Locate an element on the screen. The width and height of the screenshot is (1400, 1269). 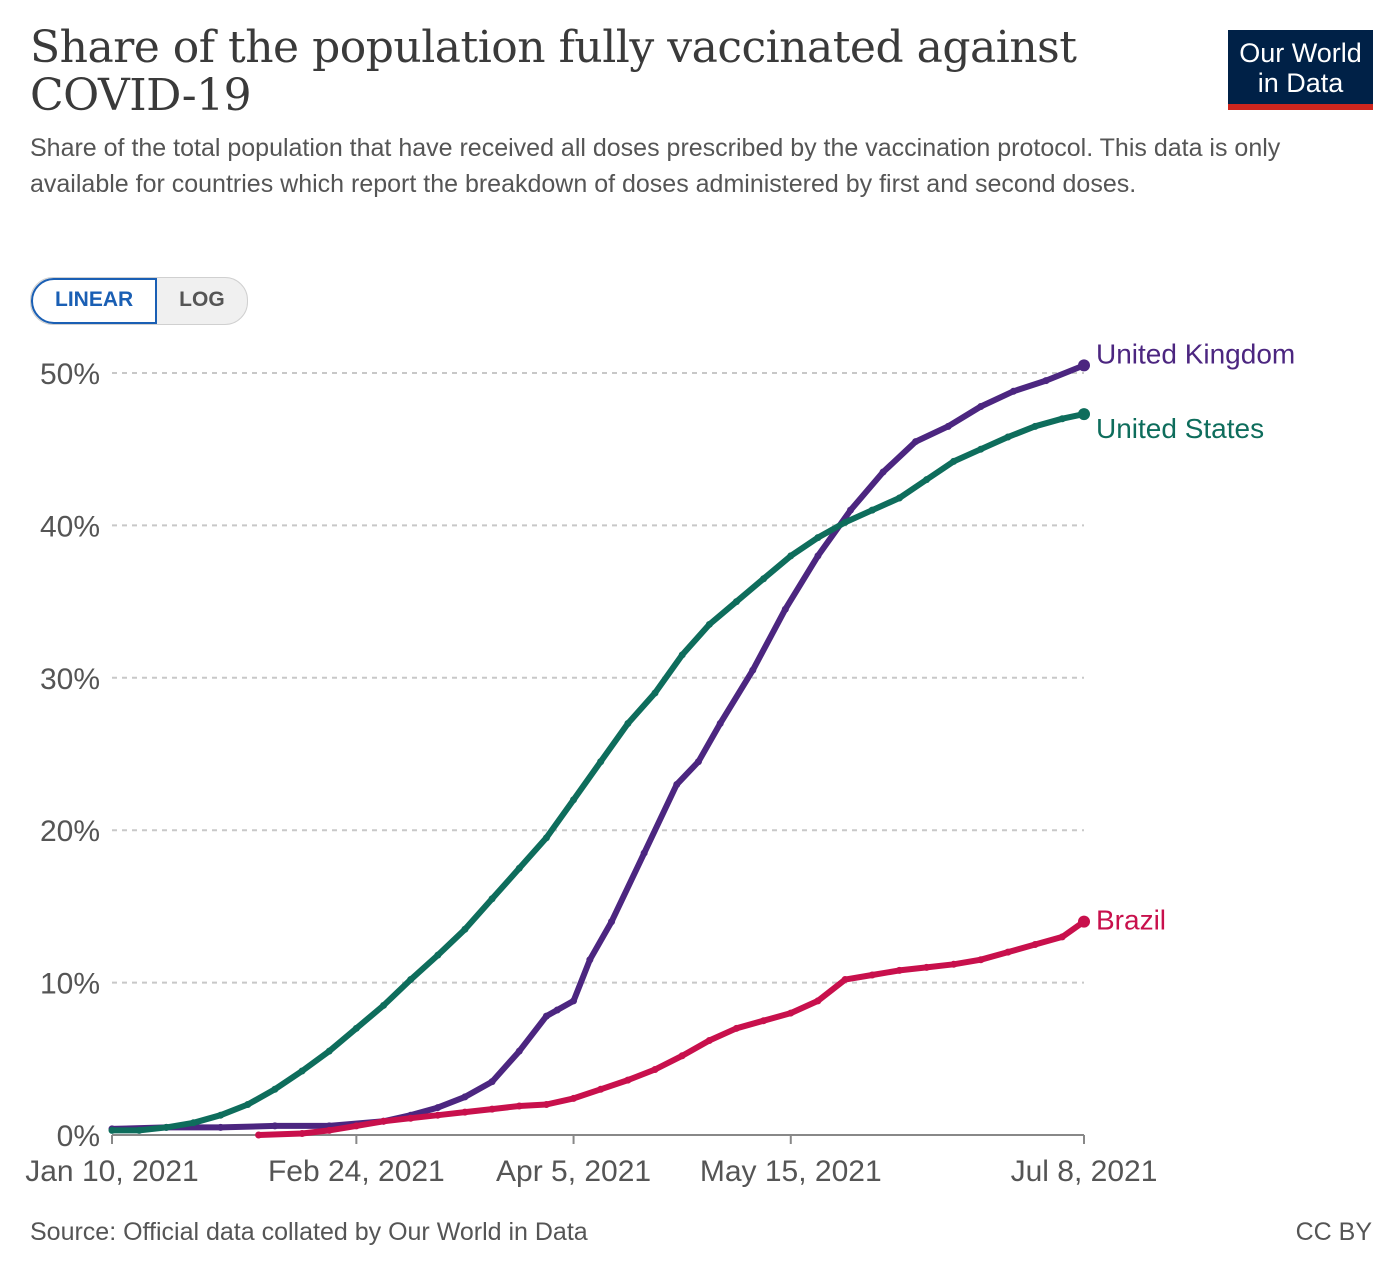
x-tick-label: Jul 8, 2021 is located at coordinates (1084, 1171).